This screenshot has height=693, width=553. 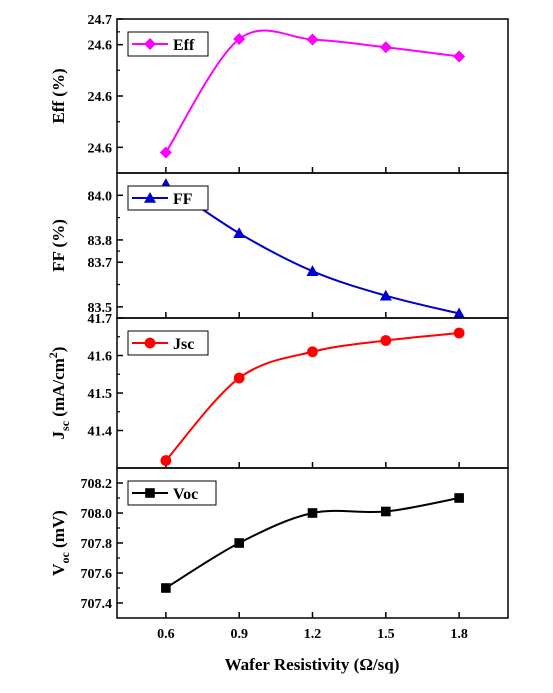 I want to click on x-tick-label: 1.8, so click(x=459, y=634).